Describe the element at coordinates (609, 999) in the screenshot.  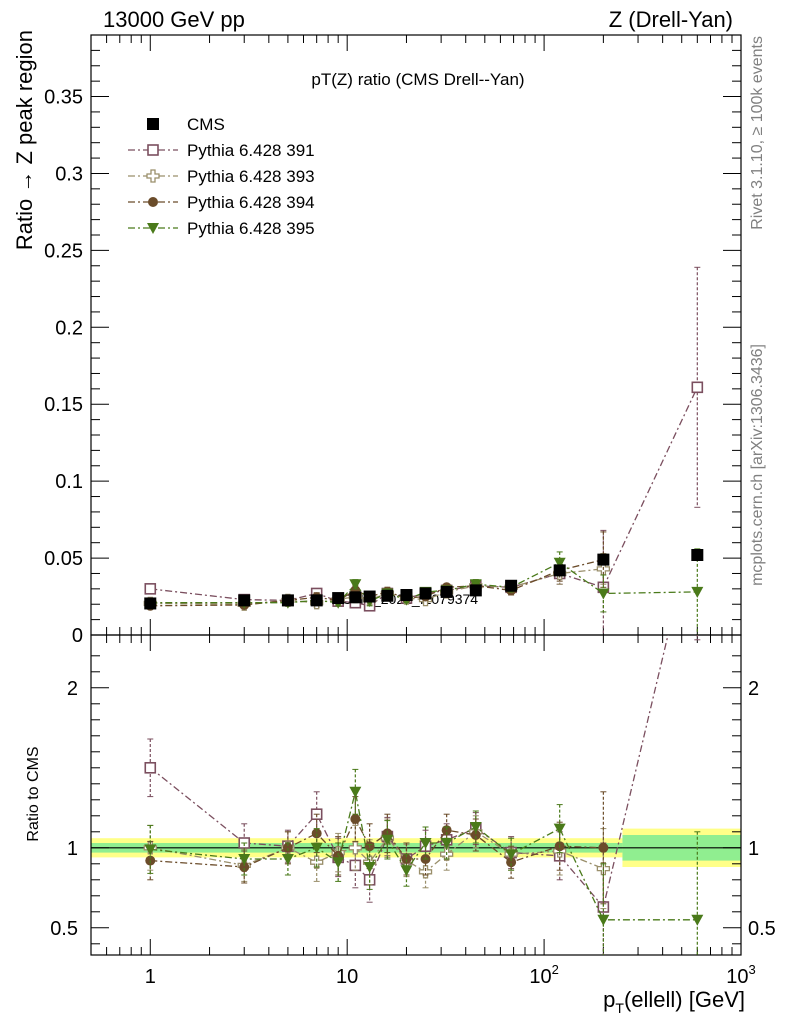
I see `x-axis-label-main: p` at that location.